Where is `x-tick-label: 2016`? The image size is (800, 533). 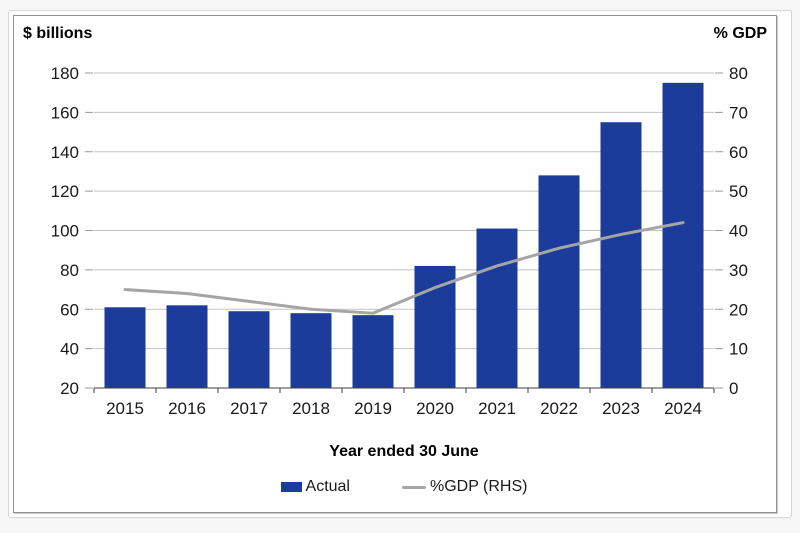
x-tick-label: 2016 is located at coordinates (187, 408).